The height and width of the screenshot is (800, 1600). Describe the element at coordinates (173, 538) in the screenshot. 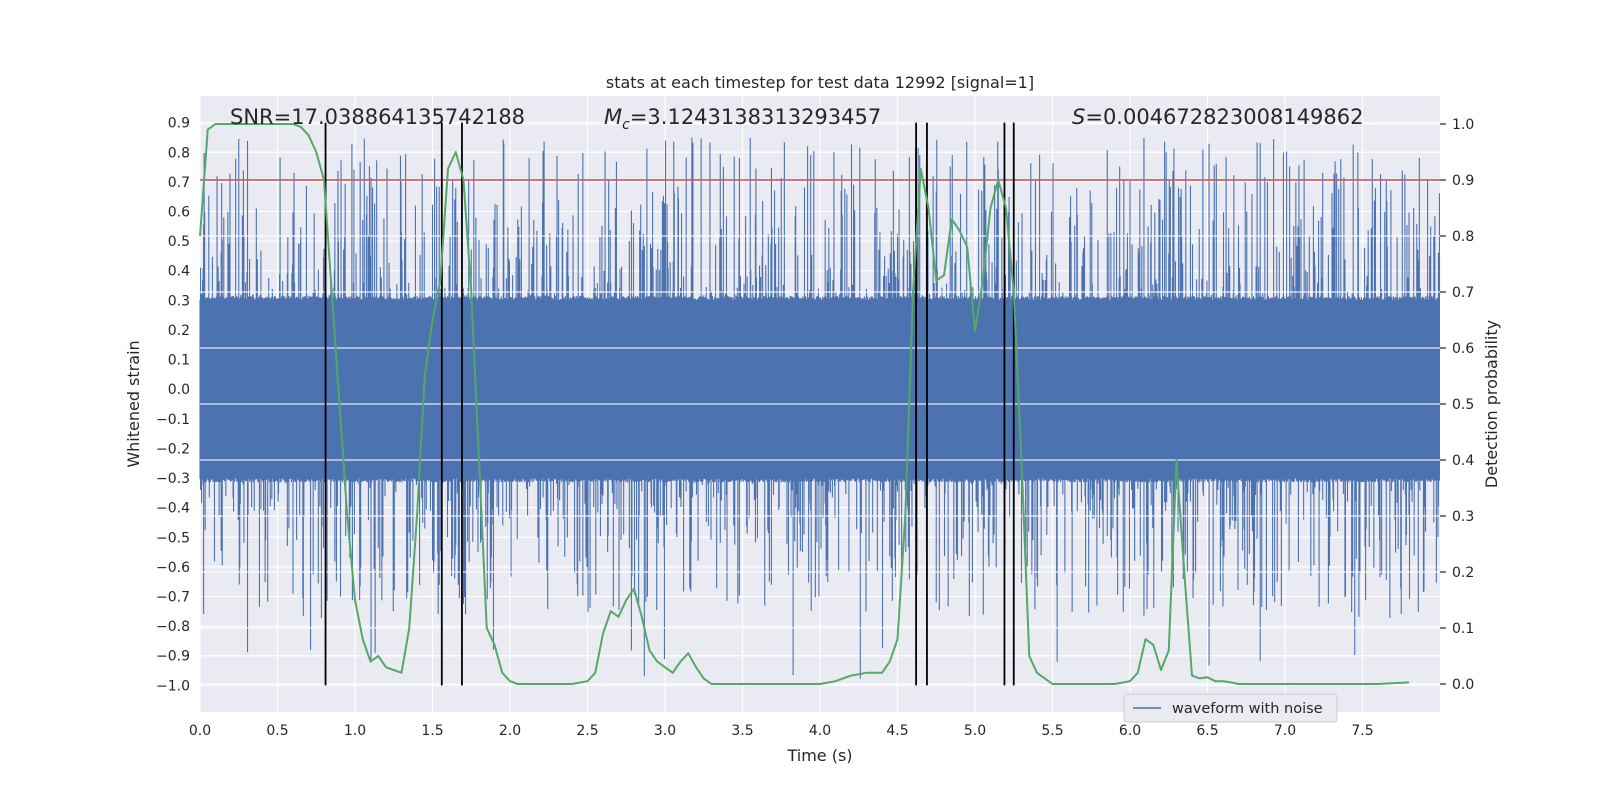

I see `left-y-tick-label: −0.5` at that location.